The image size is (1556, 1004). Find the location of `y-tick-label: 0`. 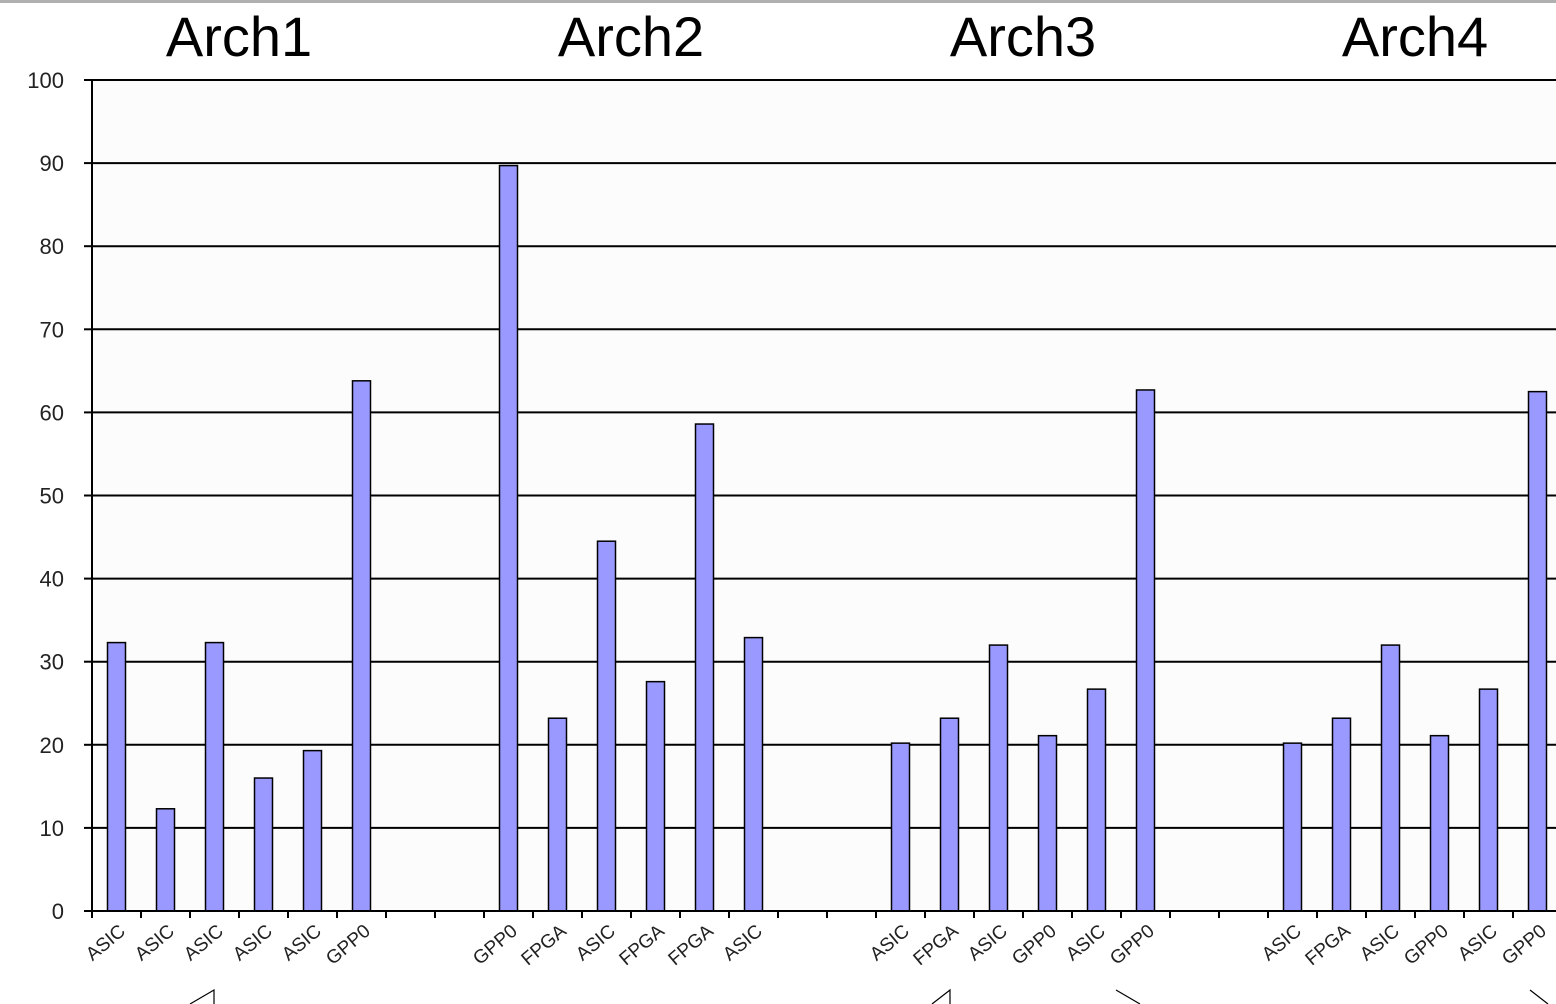

y-tick-label: 0 is located at coordinates (58, 911).